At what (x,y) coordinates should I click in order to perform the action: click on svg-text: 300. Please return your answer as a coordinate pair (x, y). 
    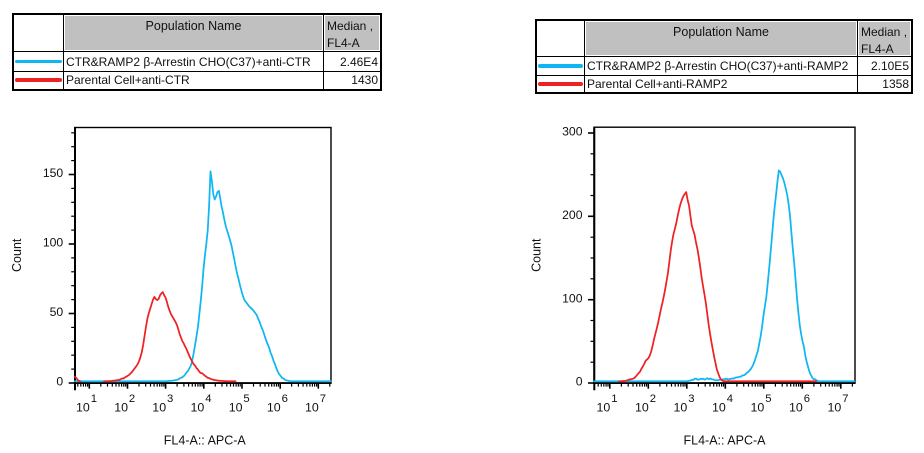
    Looking at the image, I should click on (572, 132).